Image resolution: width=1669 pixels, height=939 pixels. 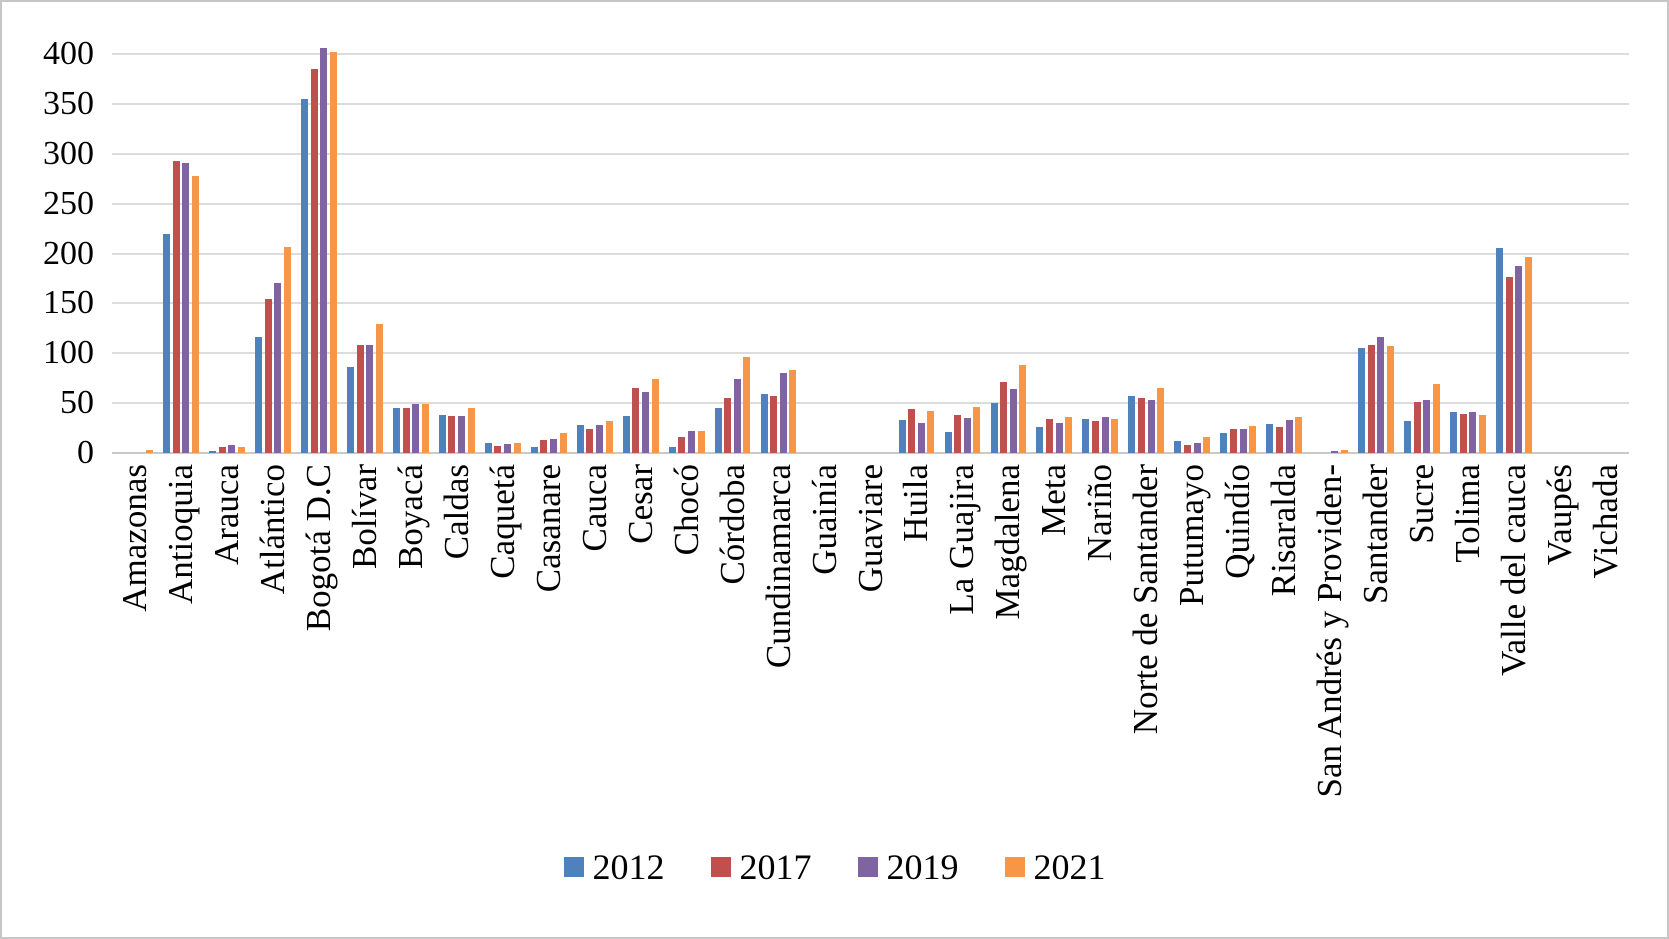 What do you see at coordinates (1345, 451) in the screenshot?
I see `bar-San Andrés y Providen--2021` at bounding box center [1345, 451].